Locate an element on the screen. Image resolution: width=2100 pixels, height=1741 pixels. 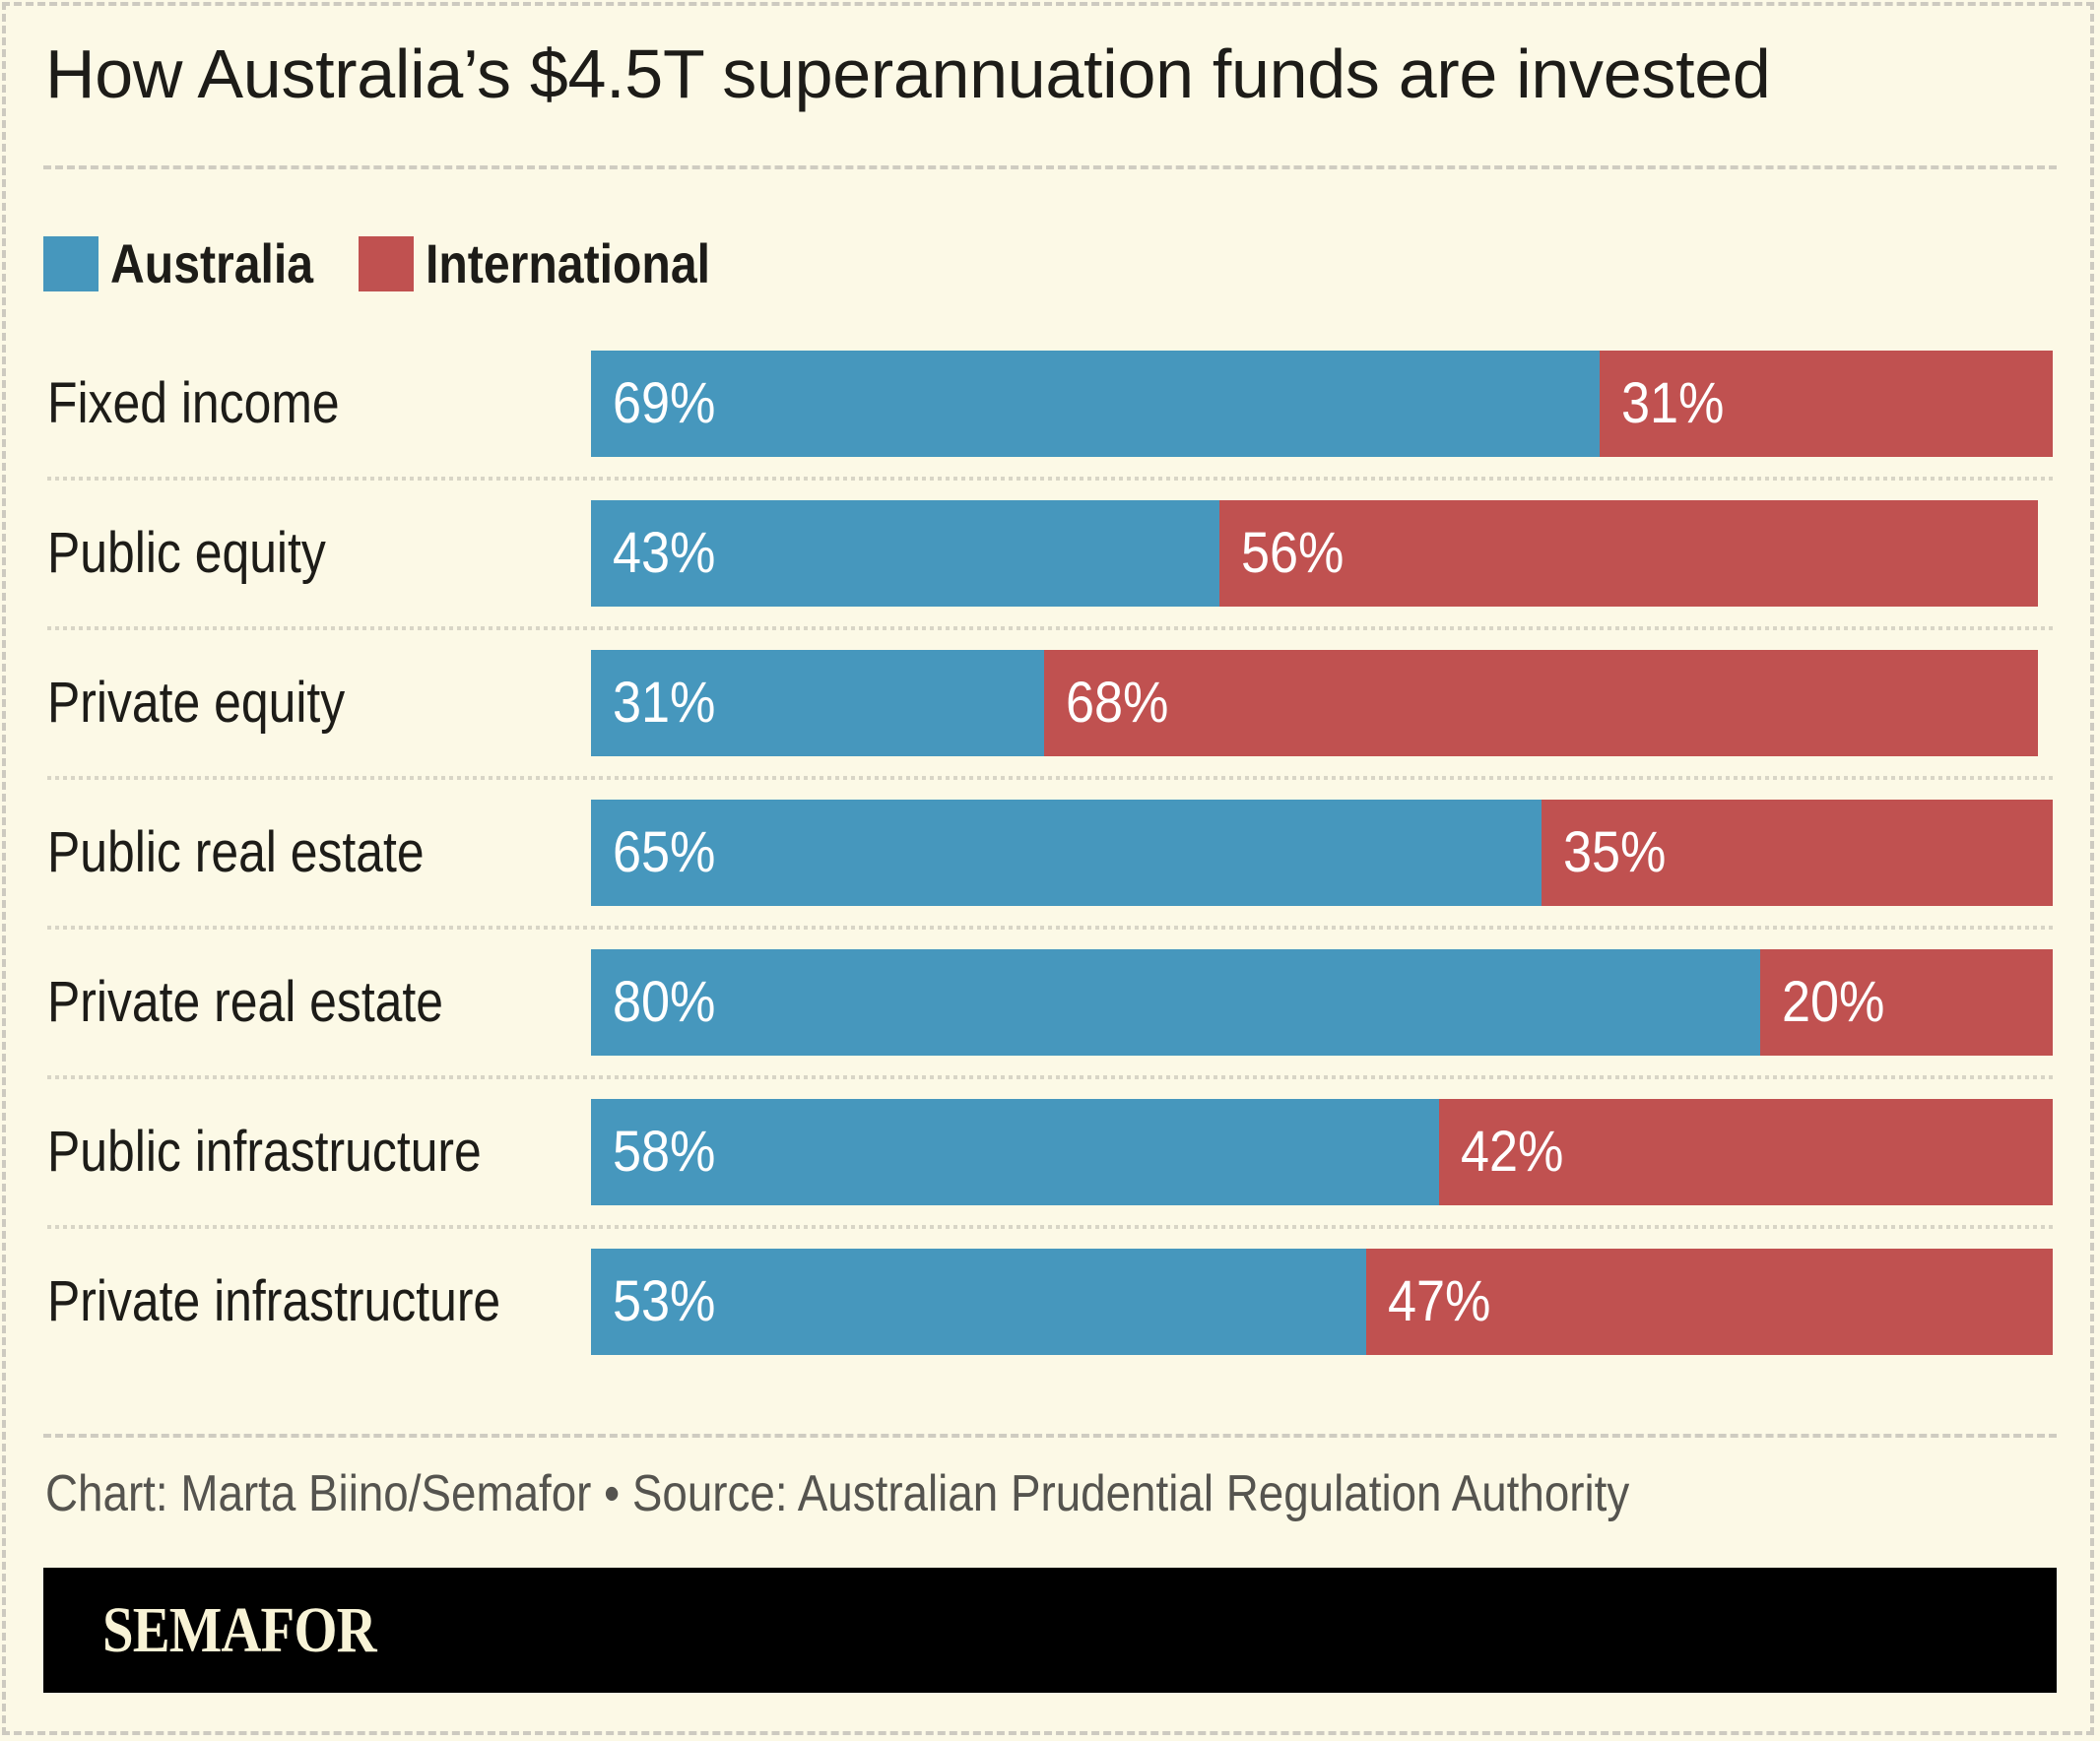
category-label: Private infrastructure is located at coordinates (274, 1301).